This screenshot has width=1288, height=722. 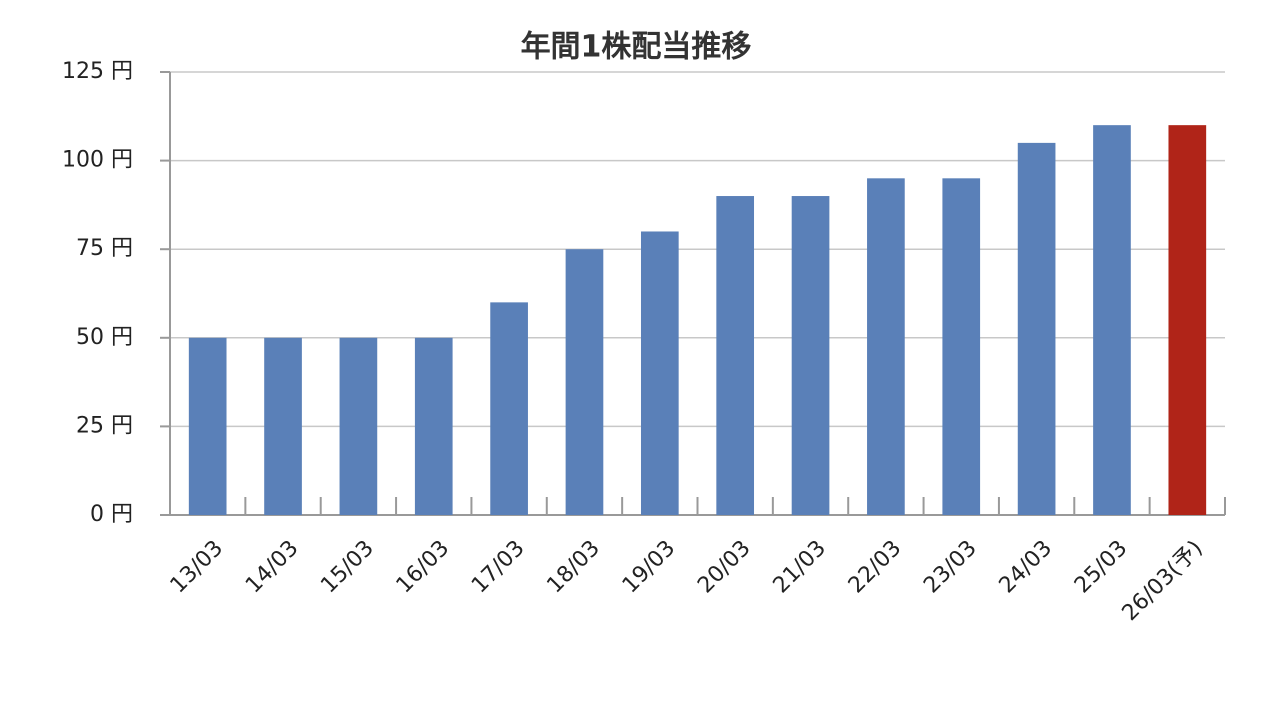 What do you see at coordinates (104, 337) in the screenshot?
I see `y-tick-label: 50 円` at bounding box center [104, 337].